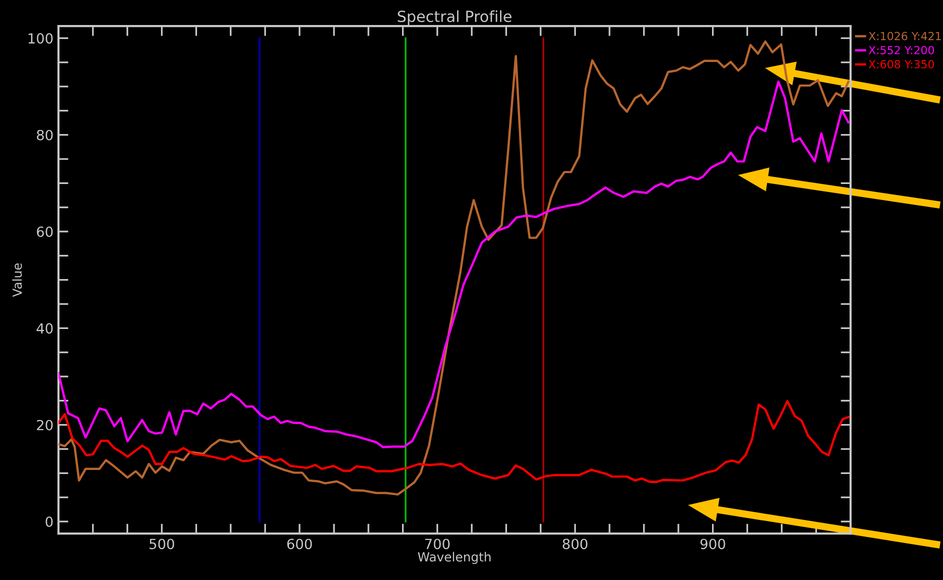 The image size is (943, 580). What do you see at coordinates (904, 36) in the screenshot?
I see `legend-label: X:1026 Y:421` at bounding box center [904, 36].